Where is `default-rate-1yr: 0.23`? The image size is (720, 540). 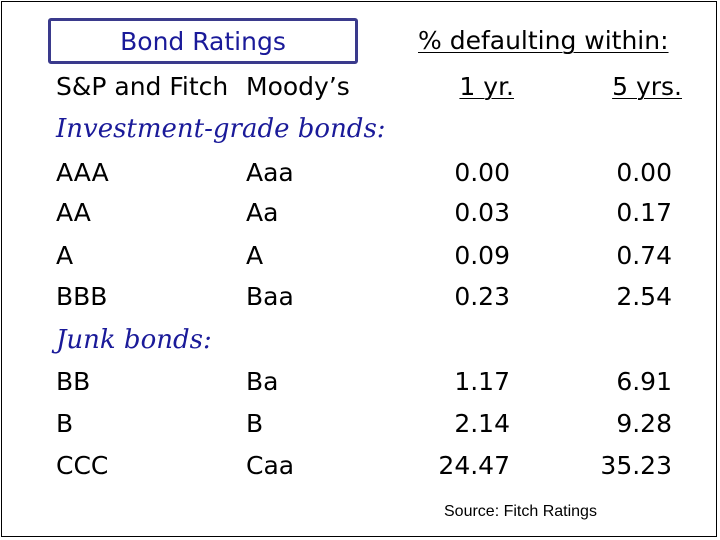
default-rate-1yr: 0.23 is located at coordinates (482, 296).